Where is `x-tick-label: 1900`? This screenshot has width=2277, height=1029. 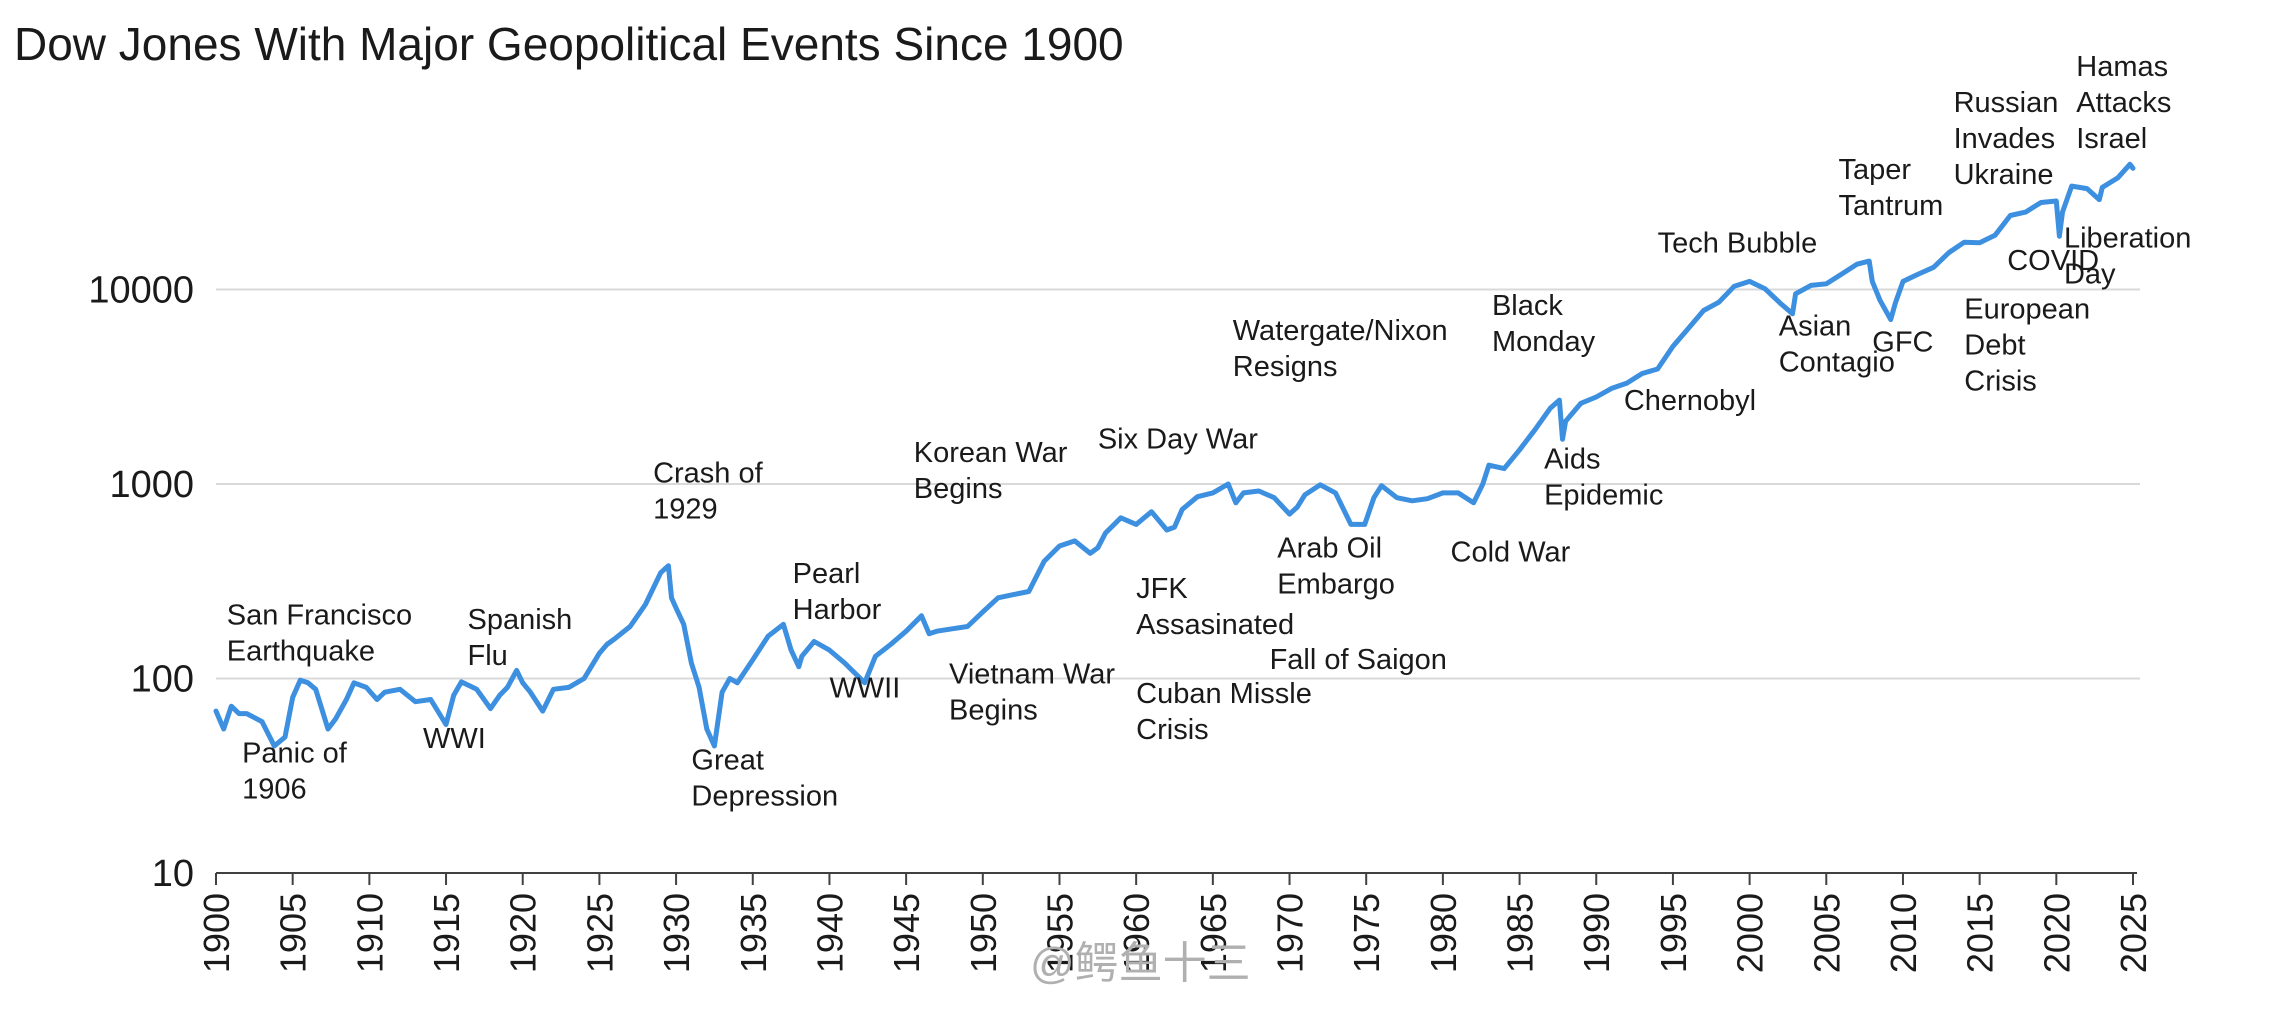 x-tick-label: 1900 is located at coordinates (216, 933).